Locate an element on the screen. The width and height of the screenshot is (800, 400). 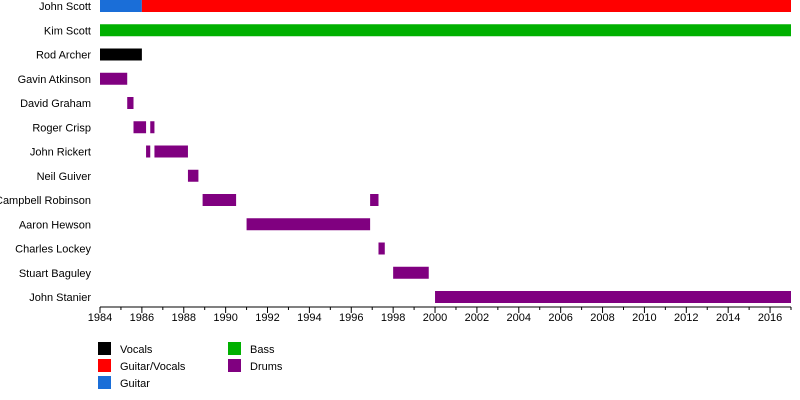
legend-swatch-drums is located at coordinates (234, 365).